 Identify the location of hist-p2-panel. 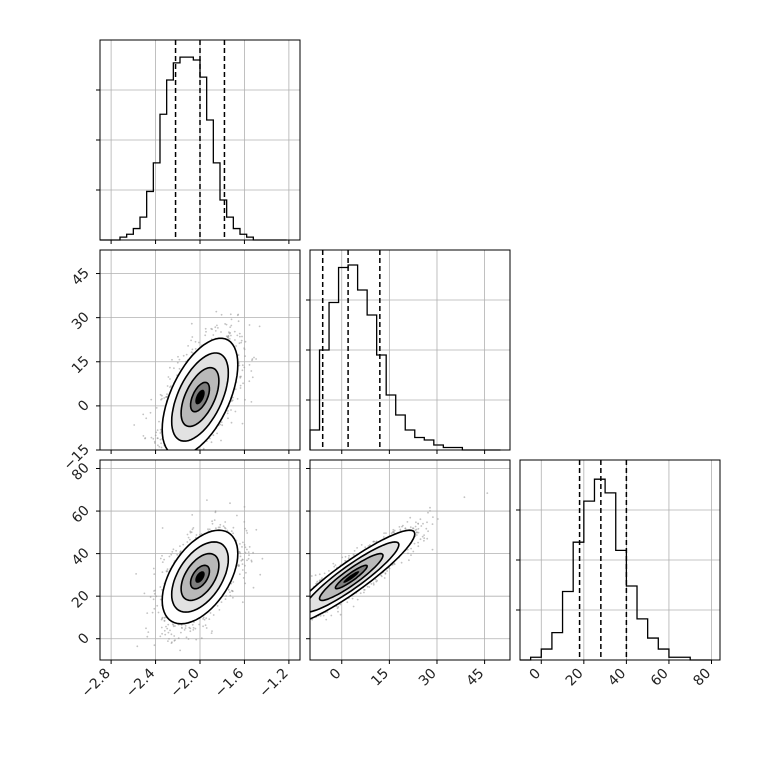
(408, 352).